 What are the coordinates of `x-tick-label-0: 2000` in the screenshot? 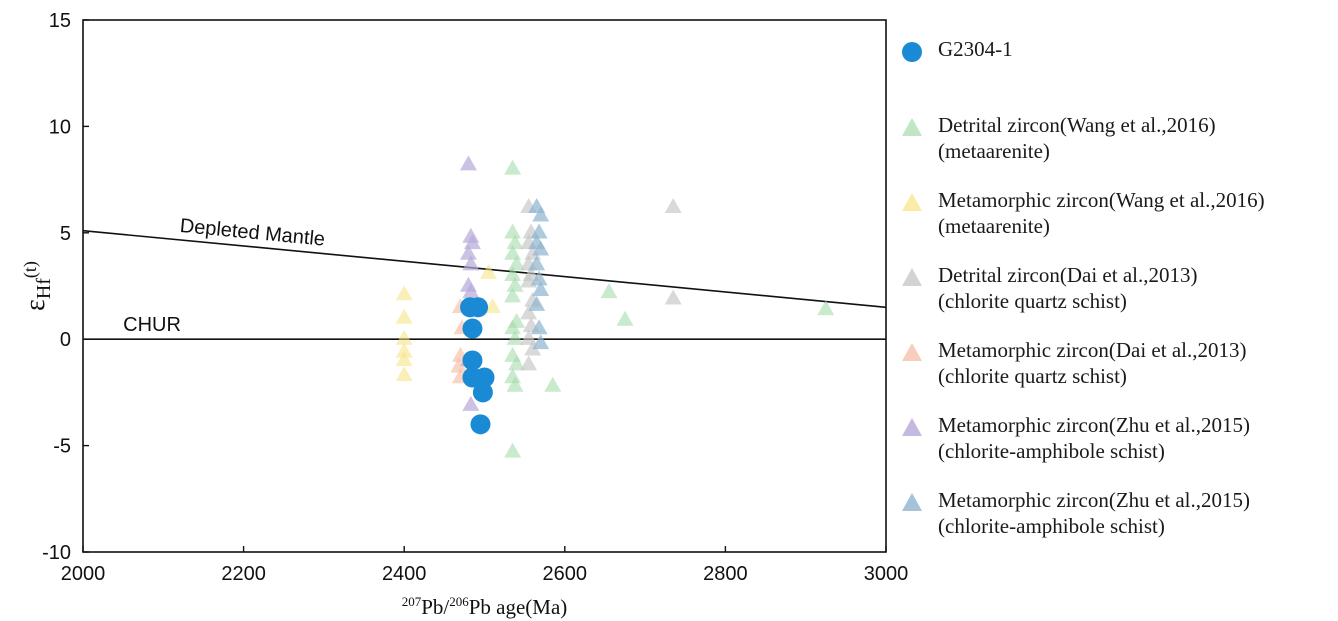 It's located at (83, 574).